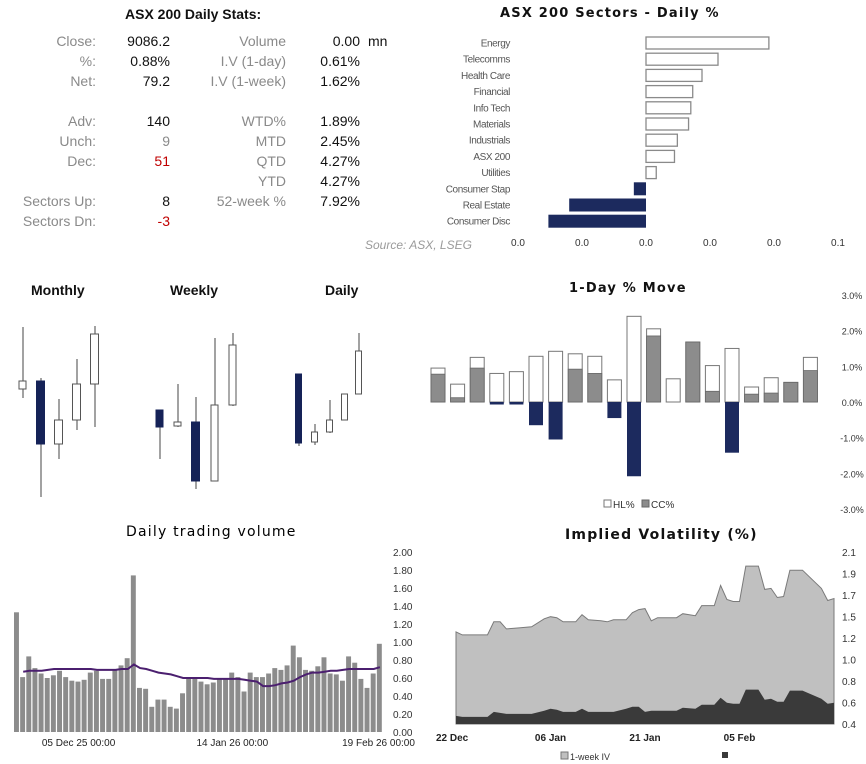  What do you see at coordinates (490, 141) in the screenshot?
I see `sector-label: Industrials` at bounding box center [490, 141].